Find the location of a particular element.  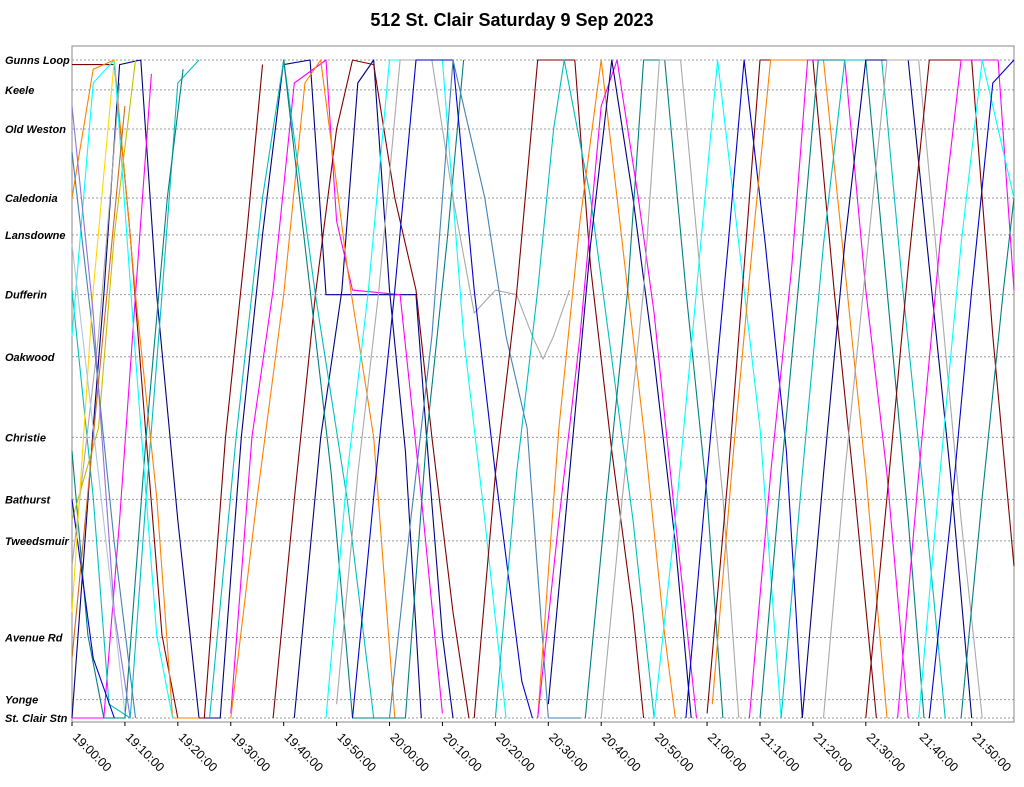

stop-label: St. Clair Stn is located at coordinates (36, 719).